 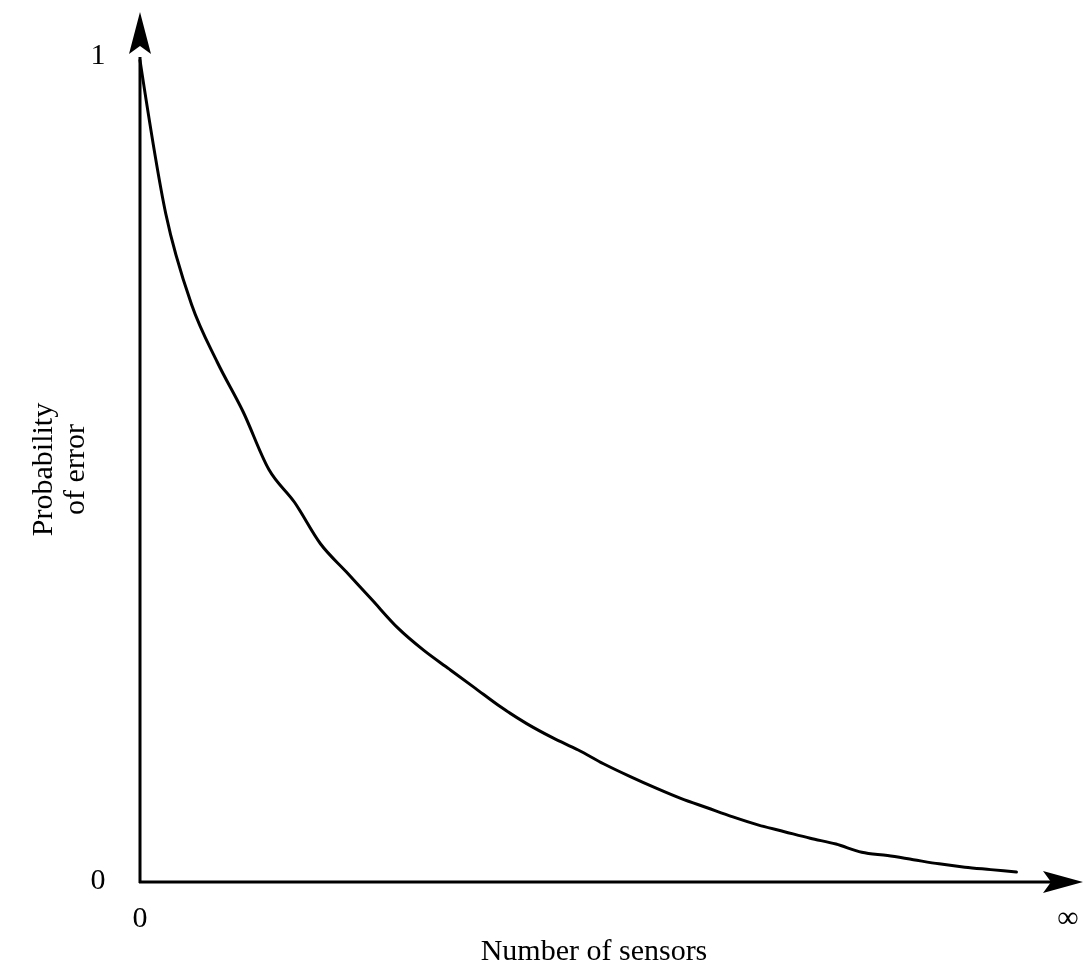 What do you see at coordinates (594, 949) in the screenshot?
I see `x-axis-title: Number of sensors` at bounding box center [594, 949].